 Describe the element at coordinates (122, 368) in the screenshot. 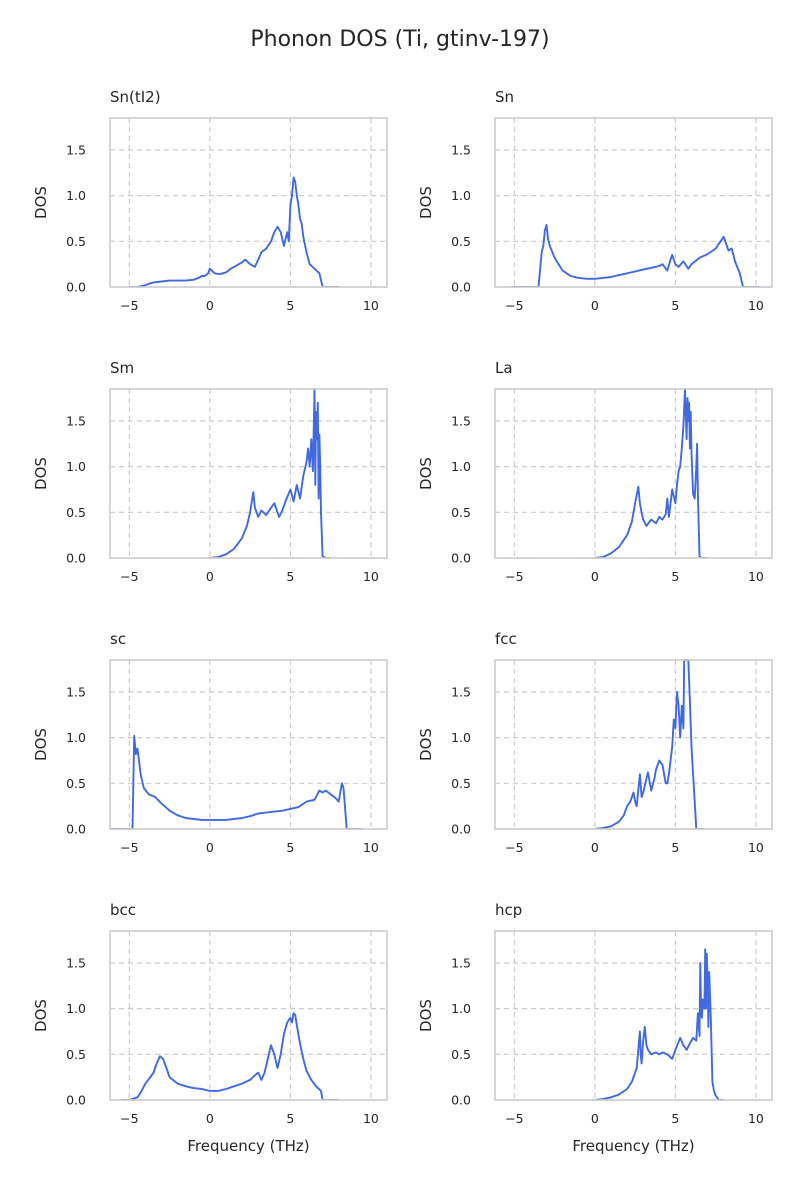

I see `subplot-title: Sm` at that location.